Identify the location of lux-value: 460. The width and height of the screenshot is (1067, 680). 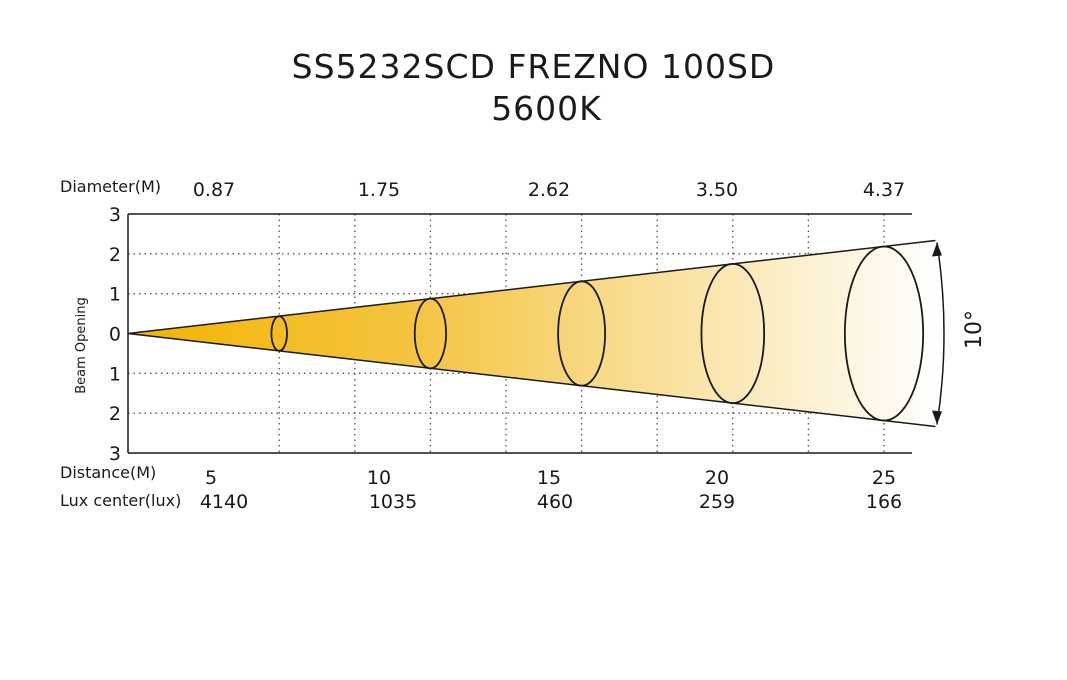
(555, 502).